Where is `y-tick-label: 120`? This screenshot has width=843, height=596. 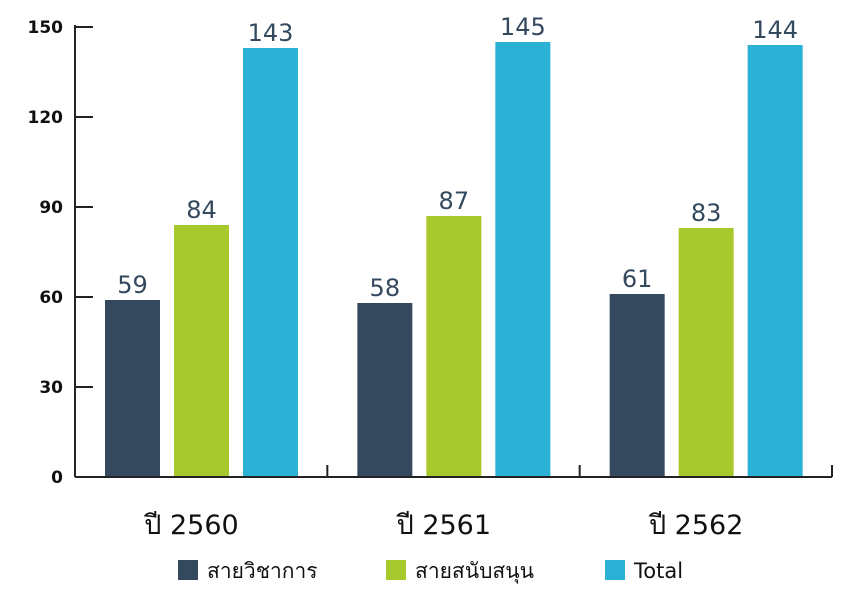 y-tick-label: 120 is located at coordinates (46, 118).